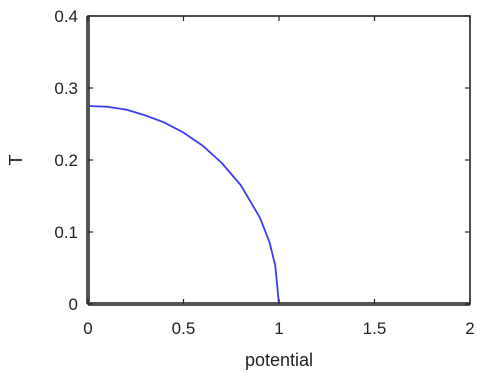  Describe the element at coordinates (73, 304) in the screenshot. I see `y-tick-label: 0` at that location.